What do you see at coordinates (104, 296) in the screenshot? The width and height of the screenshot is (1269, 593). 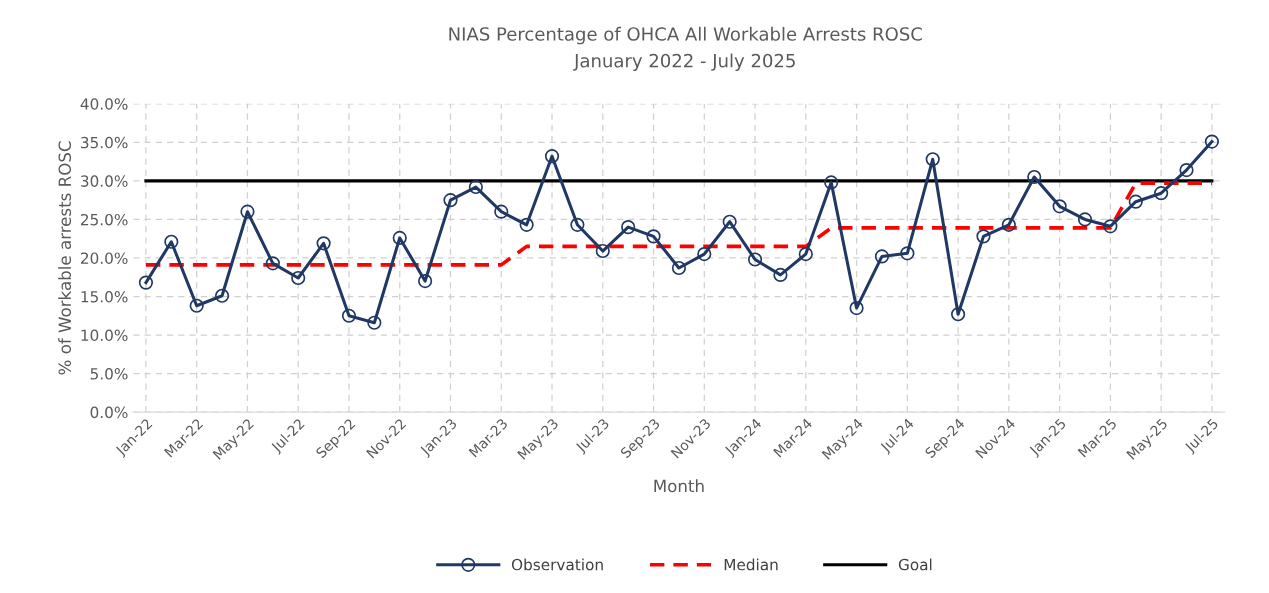 I see `y-tick-label: 15.0%` at bounding box center [104, 296].